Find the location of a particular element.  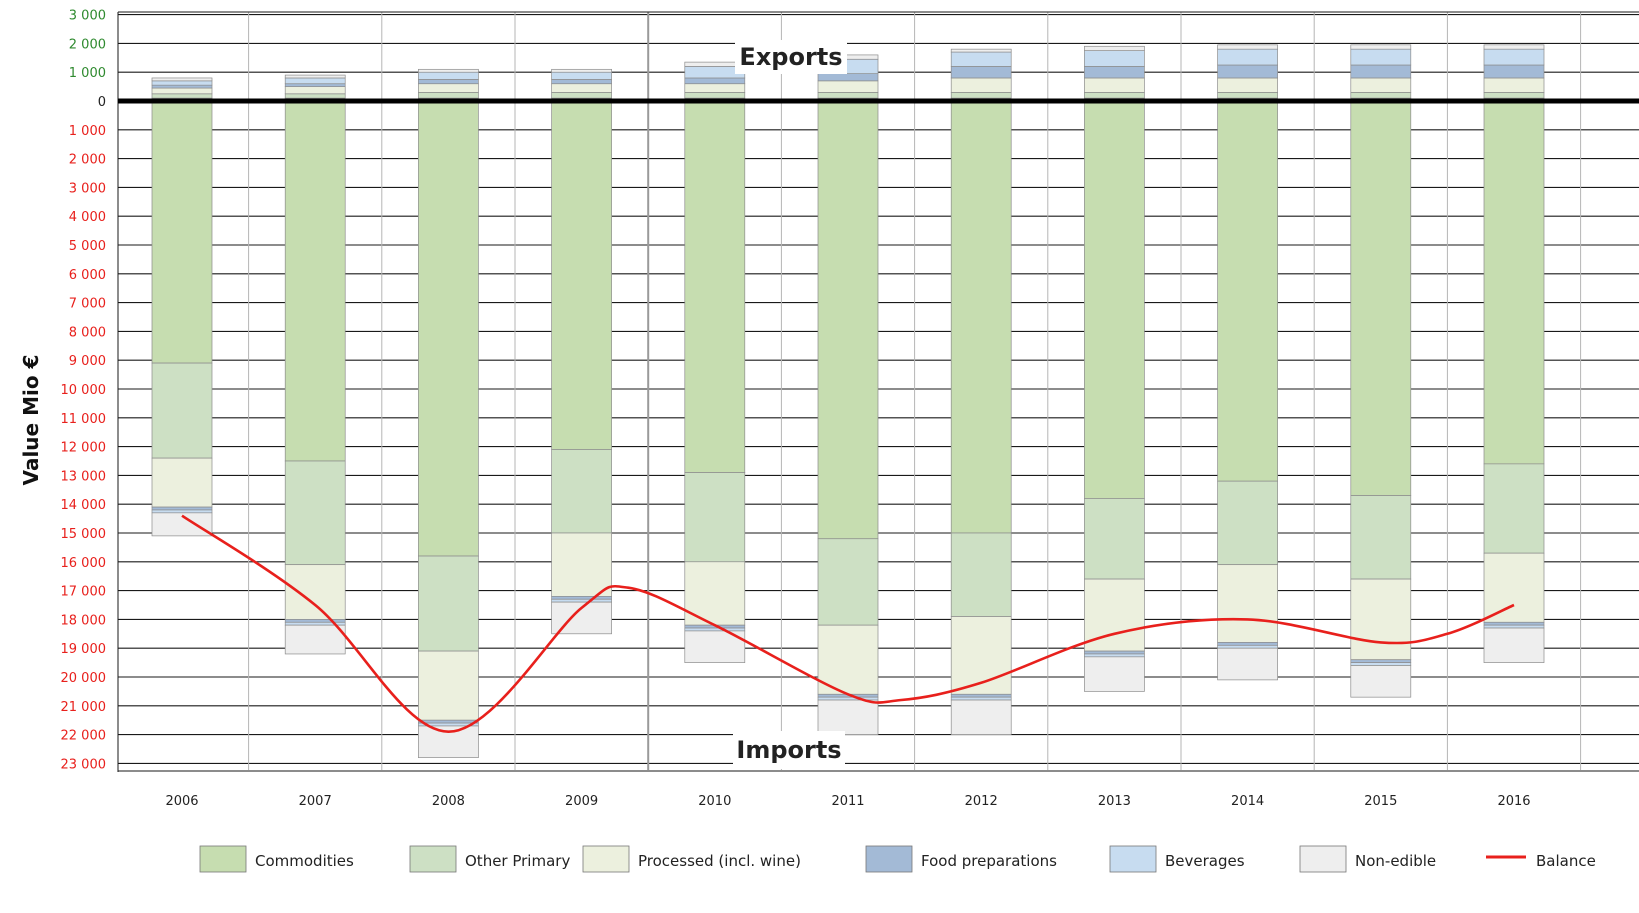

imports-annotation: Imports is located at coordinates (788, 750).